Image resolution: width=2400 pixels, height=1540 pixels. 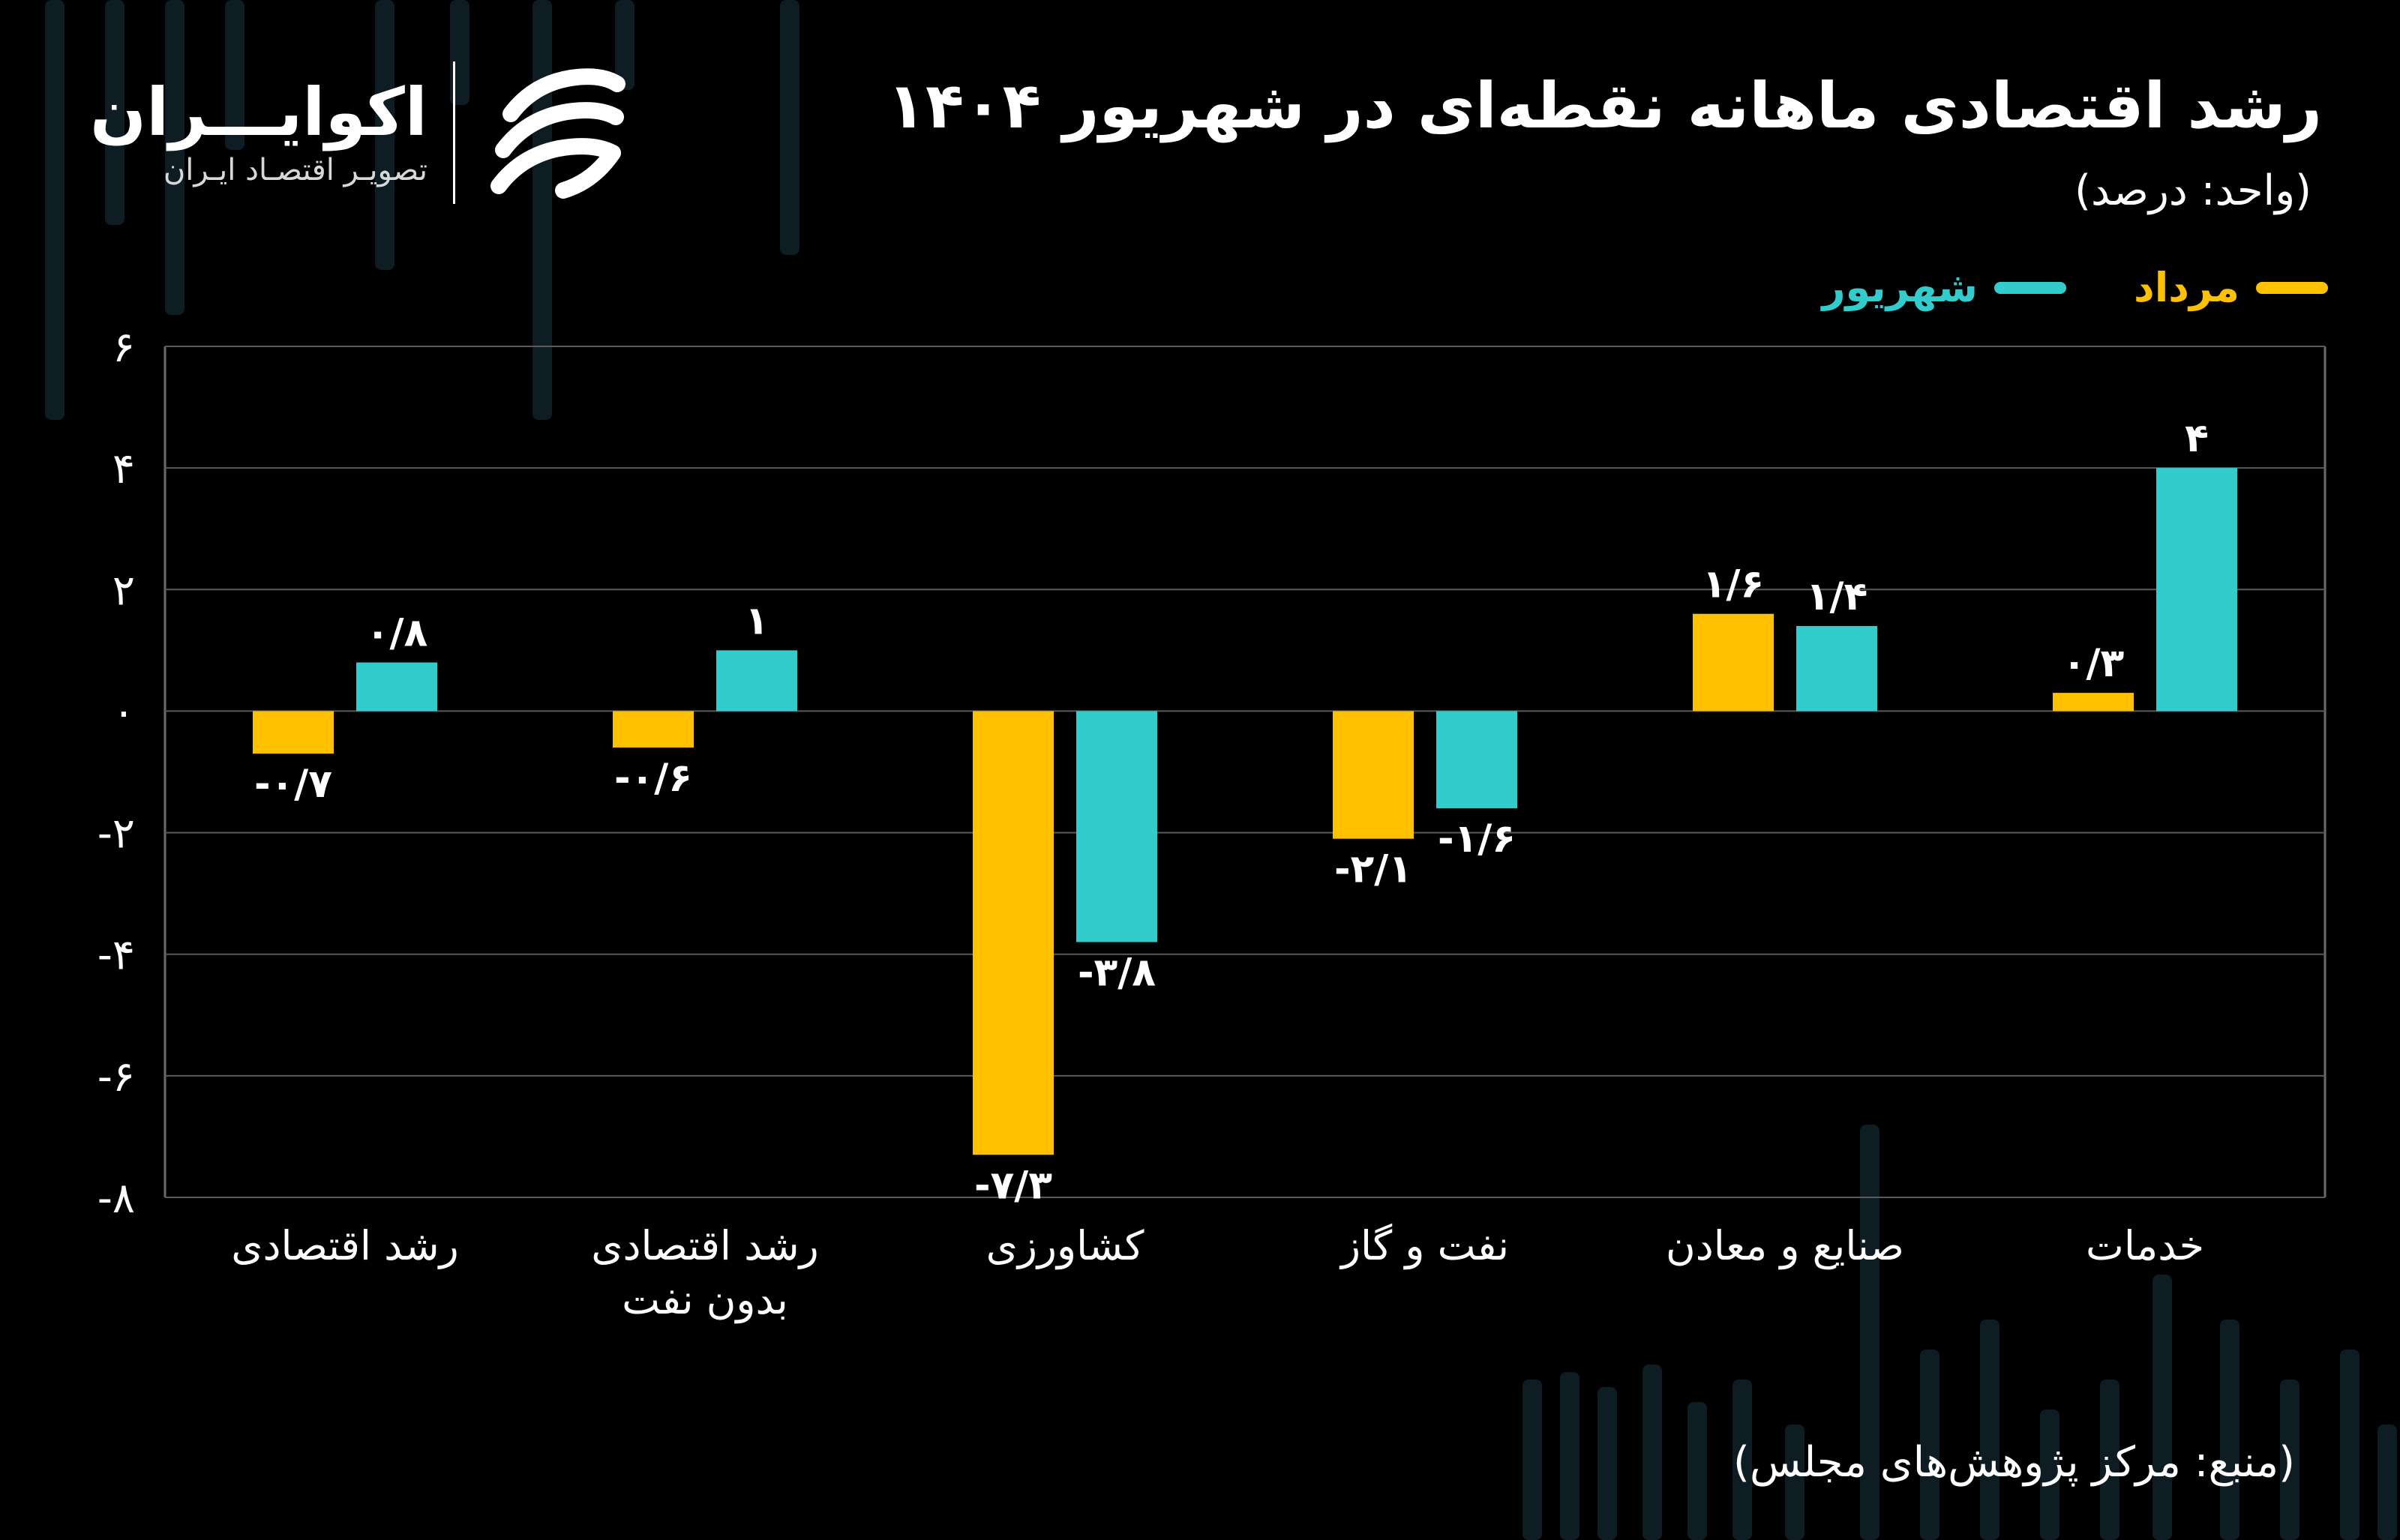 I want to click on x-tick-label: بدون نفت, so click(x=705, y=1299).